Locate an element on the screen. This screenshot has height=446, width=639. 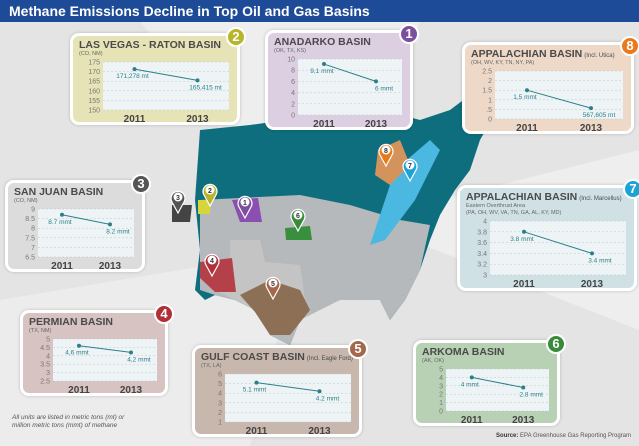
y-tick-label: .5 is located at coordinates (489, 110).